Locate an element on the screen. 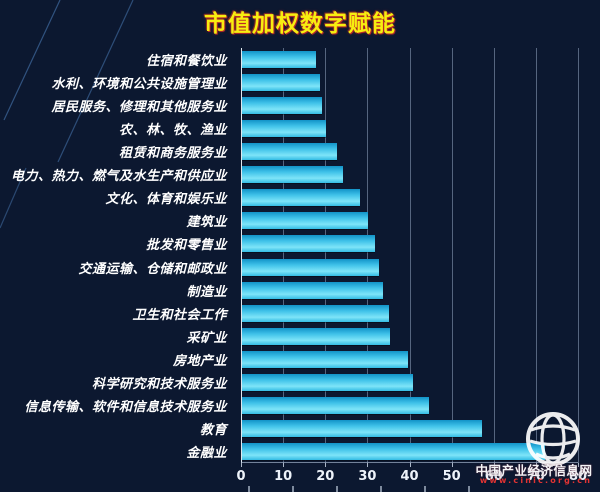 This screenshot has width=600, height=492. category-label: 制造业 is located at coordinates (206, 292).